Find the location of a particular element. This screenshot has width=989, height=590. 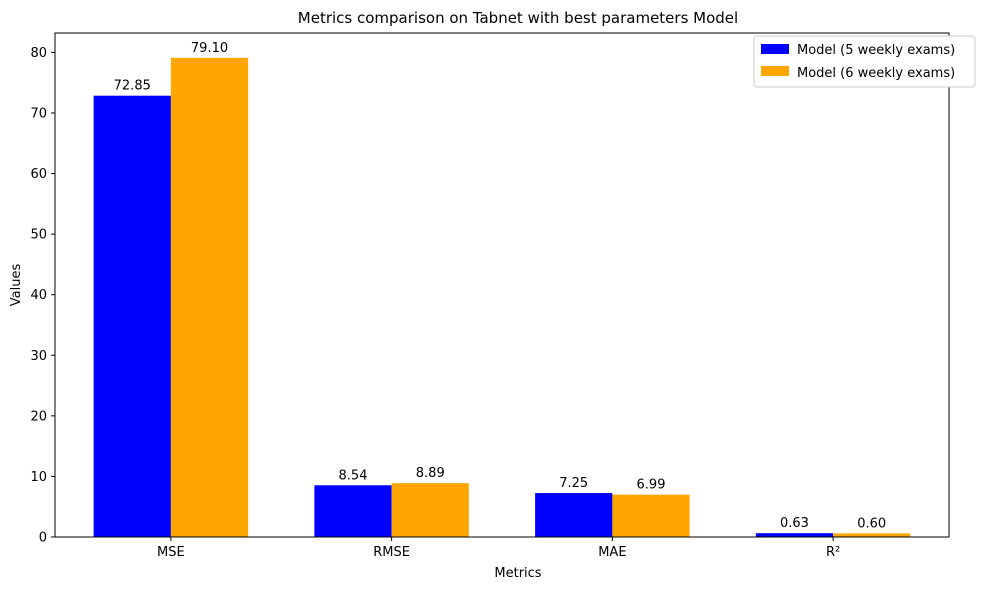

x-tick-label: R² is located at coordinates (833, 552).